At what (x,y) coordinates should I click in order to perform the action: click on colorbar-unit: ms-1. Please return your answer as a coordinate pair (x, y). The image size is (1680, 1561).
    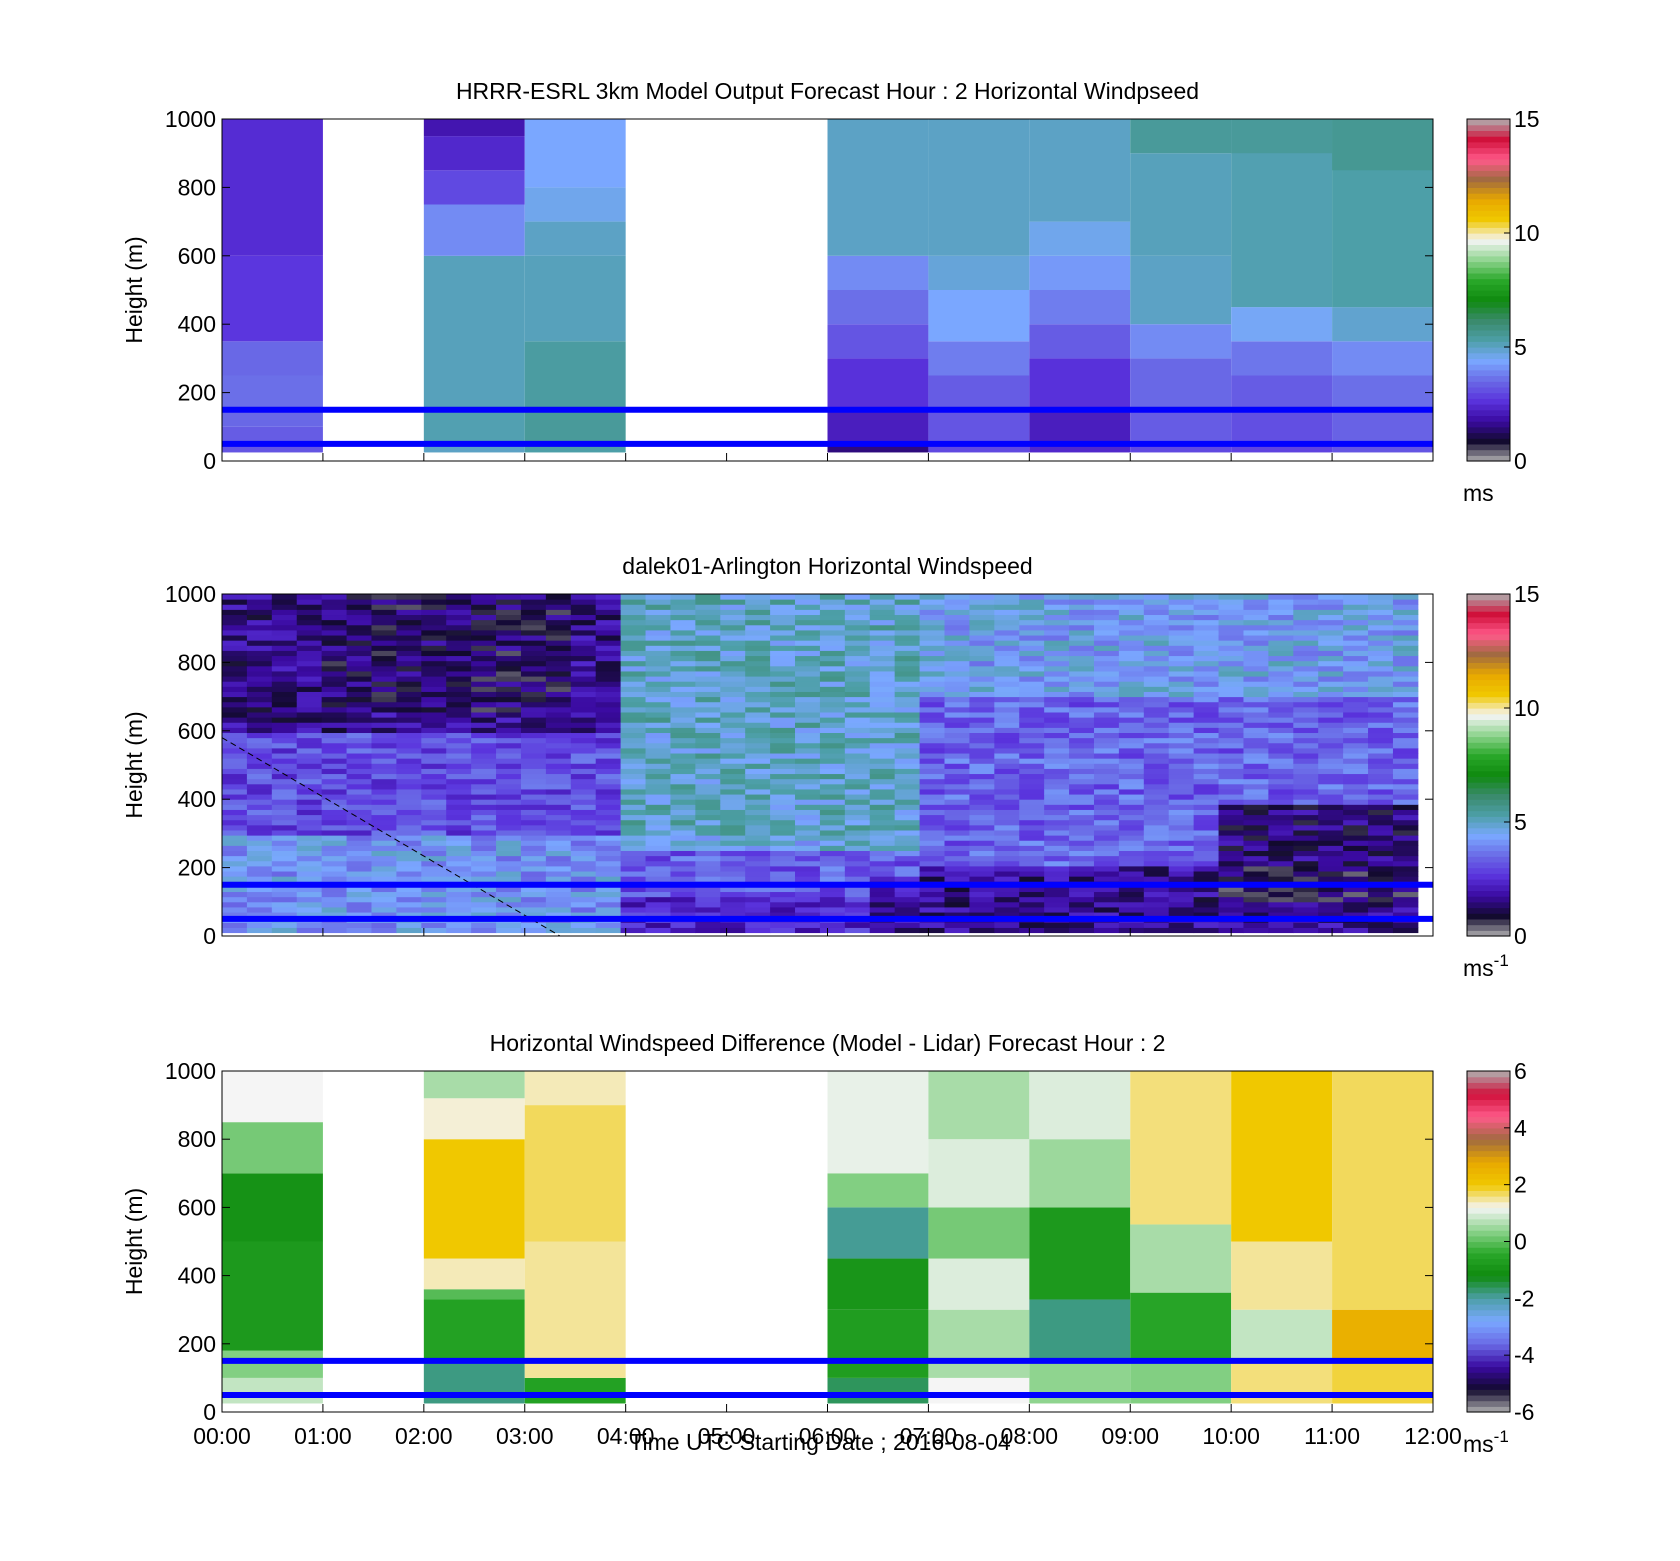
    Looking at the image, I should click on (1486, 1442).